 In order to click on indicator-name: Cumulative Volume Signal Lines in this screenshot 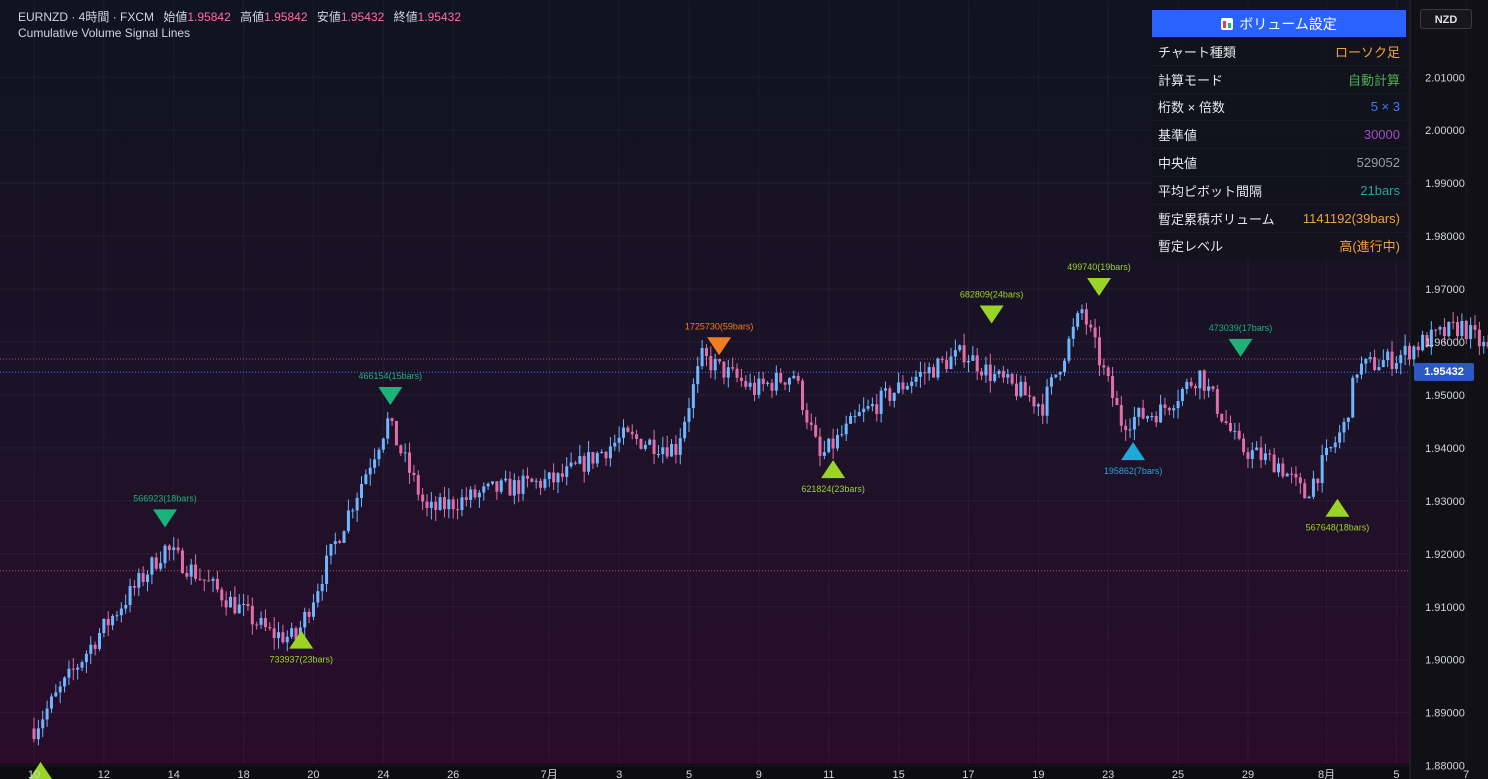, I will do `click(104, 33)`.